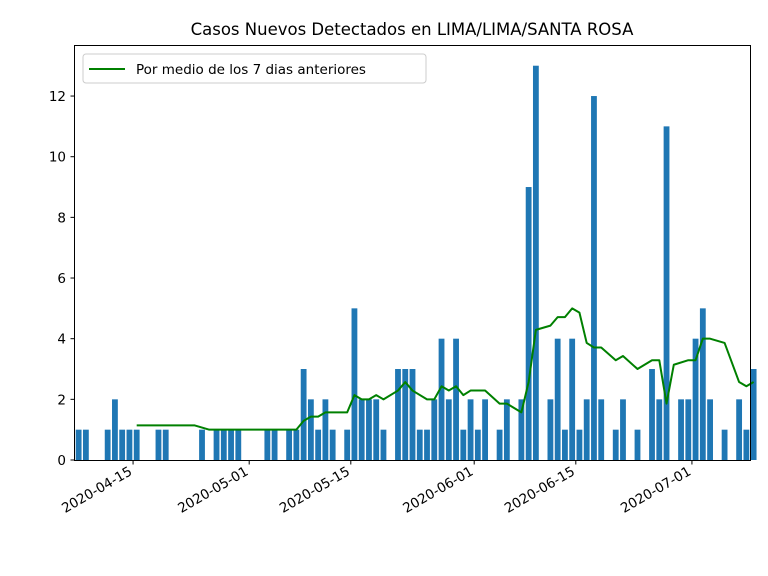 Image resolution: width=768 pixels, height=576 pixels. What do you see at coordinates (61, 218) in the screenshot?
I see `y-tick-label: 8` at bounding box center [61, 218].